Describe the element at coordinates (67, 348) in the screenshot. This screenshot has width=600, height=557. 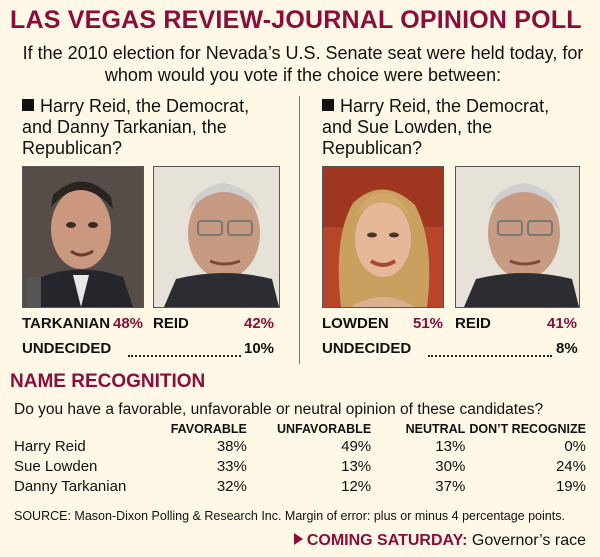
I see `undecided-label-1: UNDECIDED` at that location.